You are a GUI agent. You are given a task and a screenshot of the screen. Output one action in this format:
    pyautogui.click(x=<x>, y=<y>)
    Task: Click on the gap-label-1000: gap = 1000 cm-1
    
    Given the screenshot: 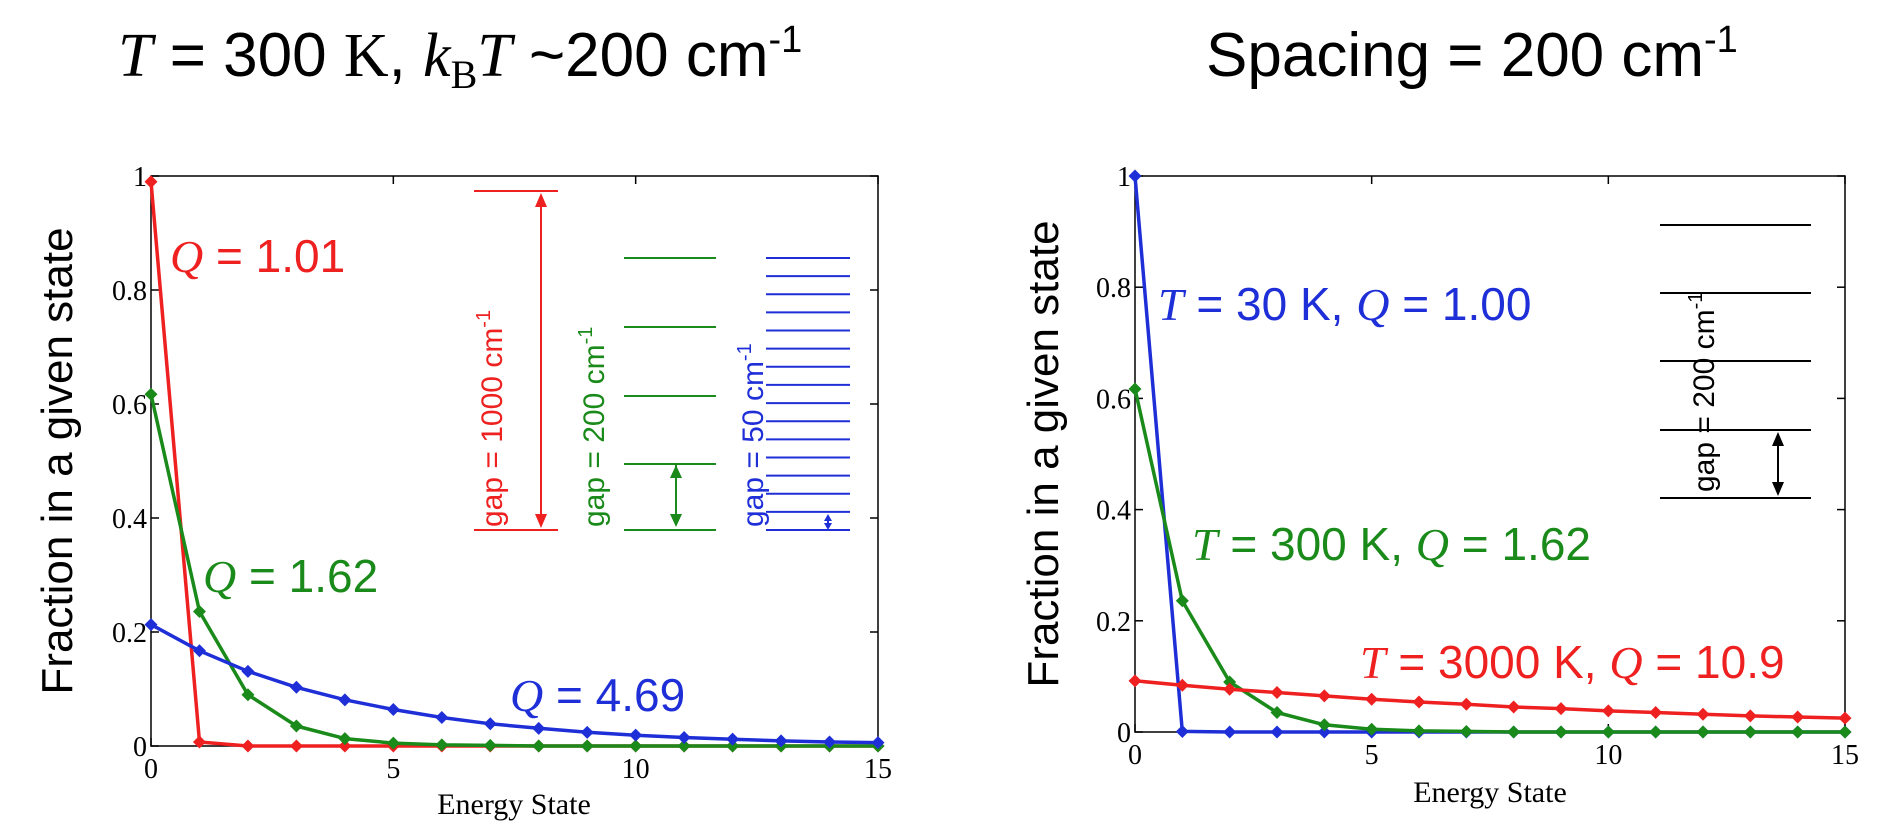 What is the action you would take?
    pyautogui.click(x=491, y=418)
    